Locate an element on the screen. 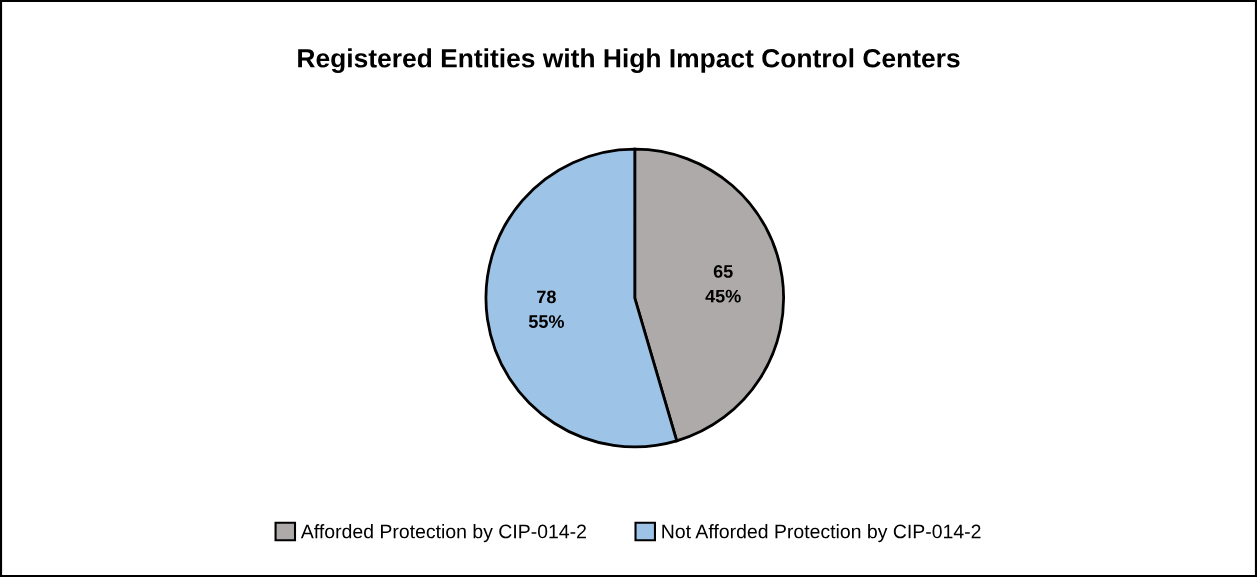 This screenshot has width=1257, height=577. legend-label: Not Afforded Protection by CIP-014-2 is located at coordinates (821, 533).